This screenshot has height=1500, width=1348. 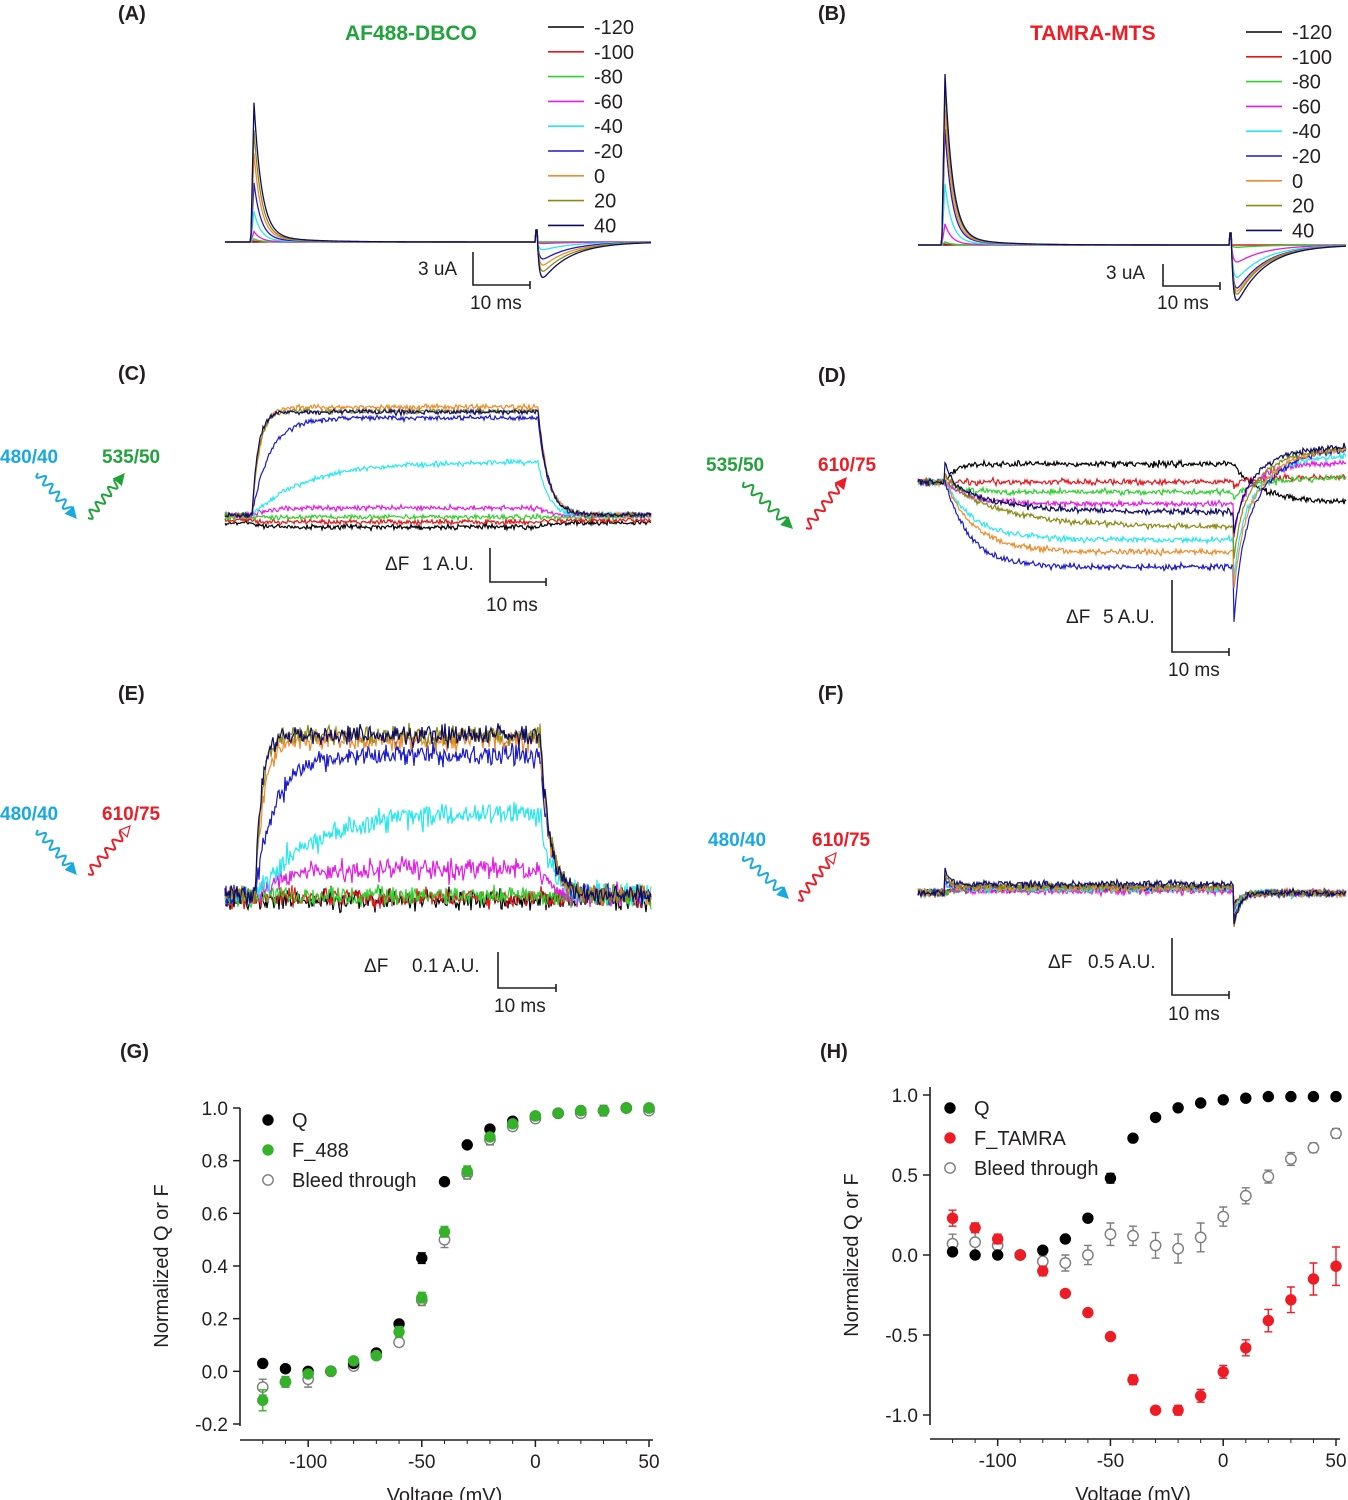 I want to click on scale-df-f: ΔF, so click(x=1060, y=962).